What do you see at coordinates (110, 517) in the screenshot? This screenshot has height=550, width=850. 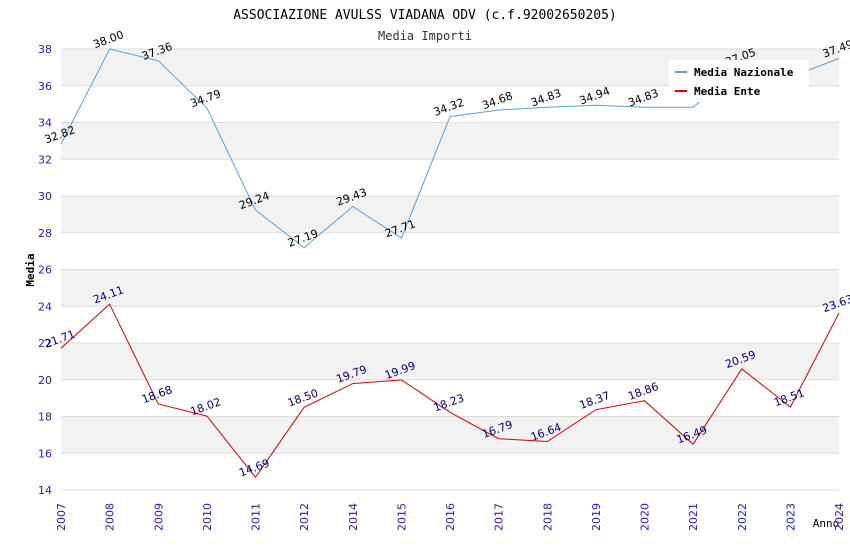 I see `x-tick-label: 2008` at bounding box center [110, 517].